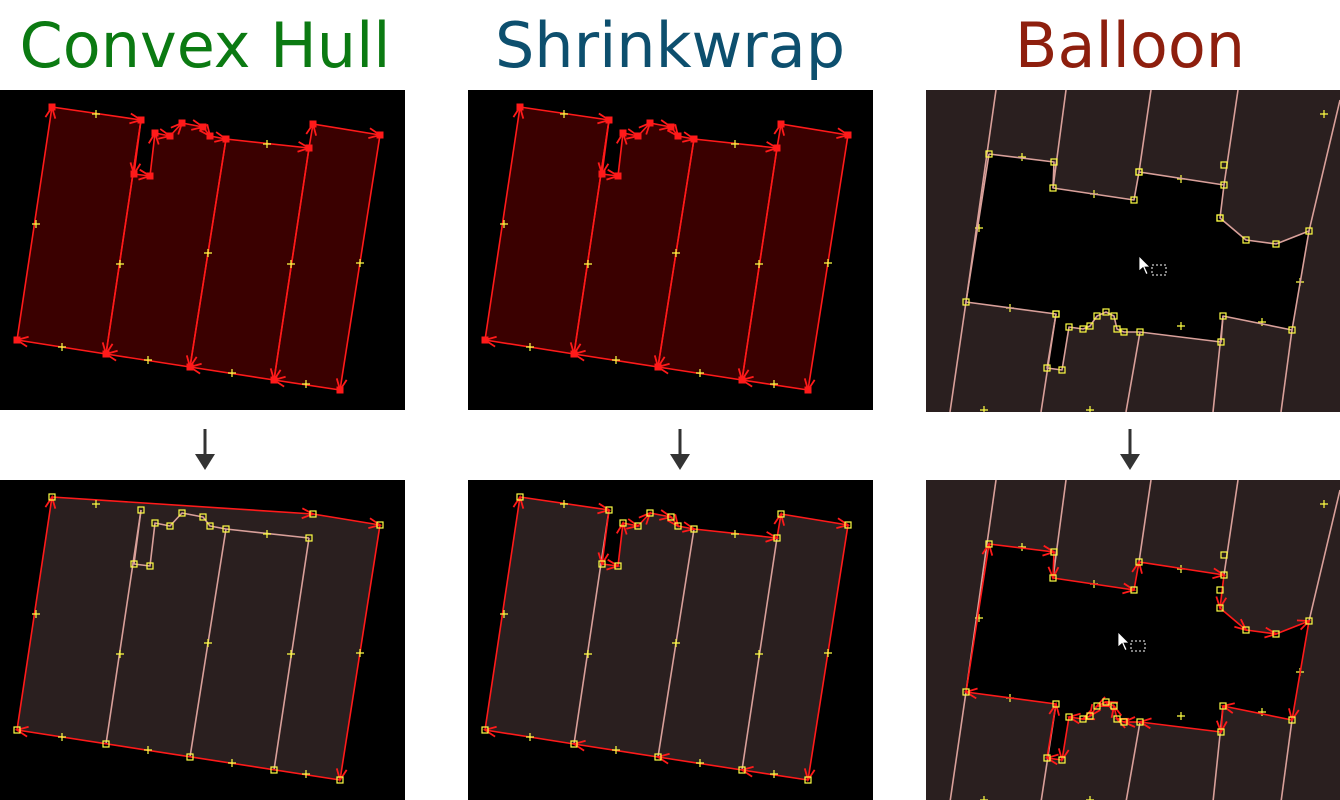  I want to click on convex-hull-region, so click(198, 638).